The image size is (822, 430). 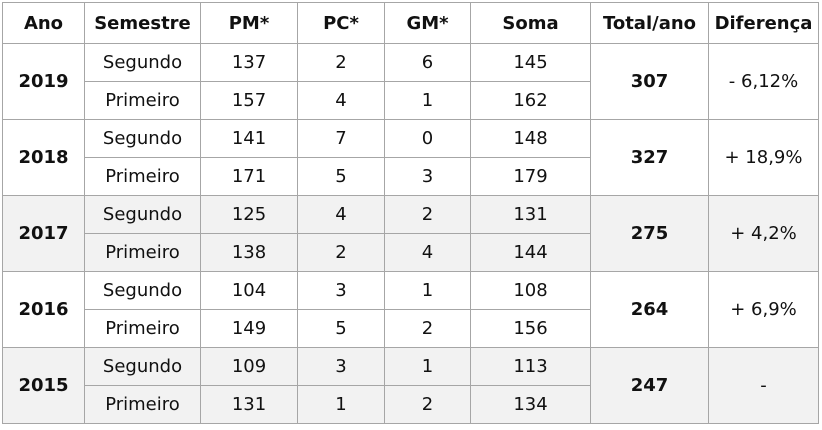 I want to click on year-cell: 2018, so click(x=43, y=157).